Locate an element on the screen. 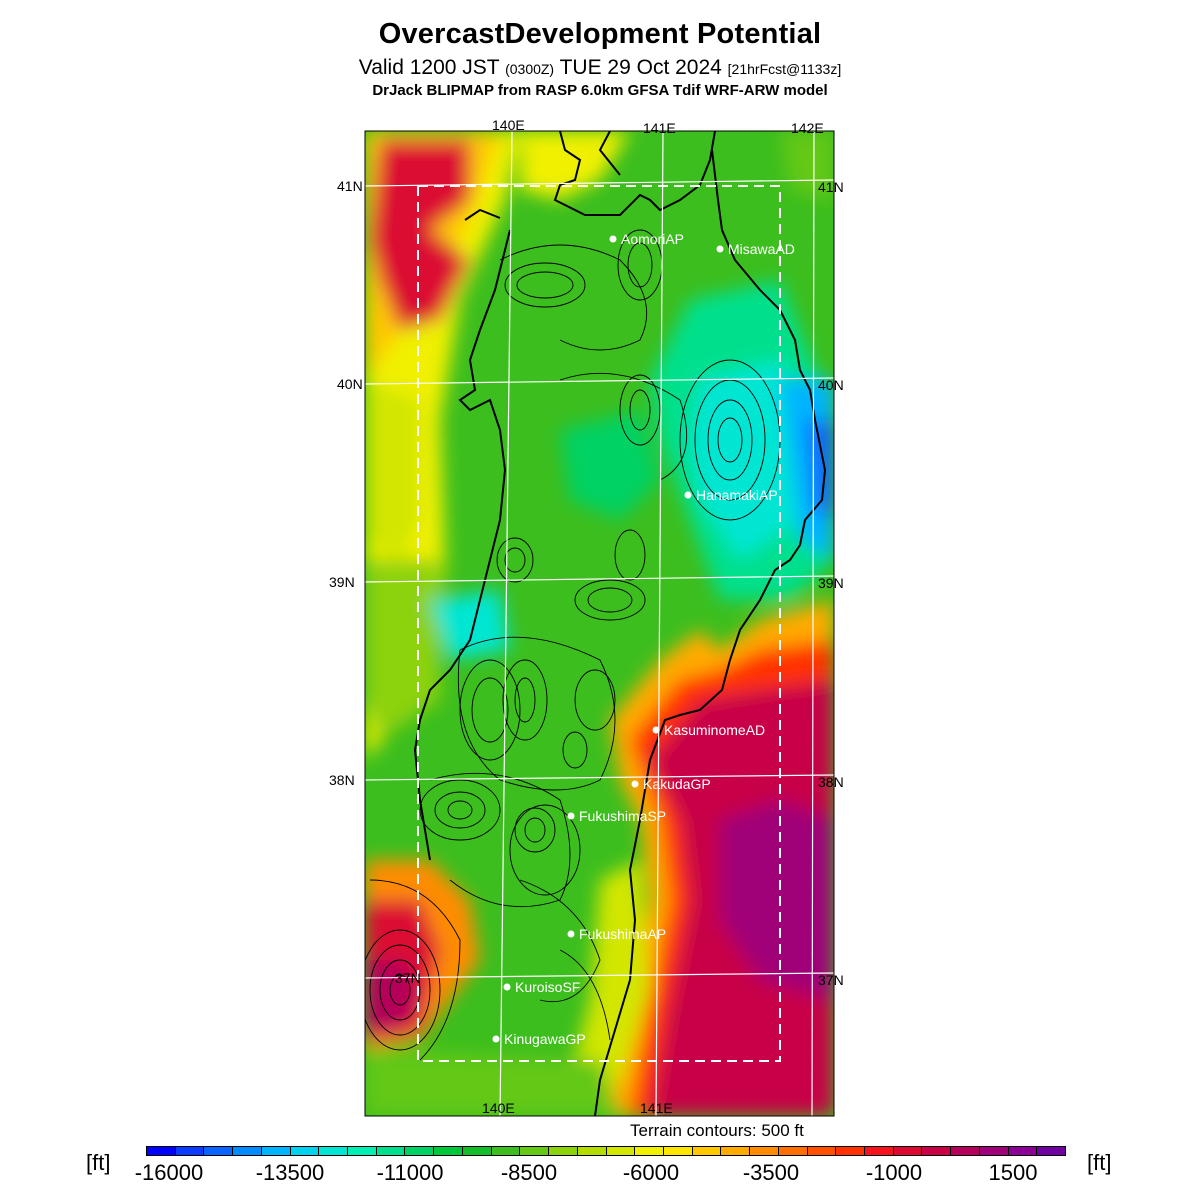 The image size is (1200, 1200). terrain-contour-note: Terrain contours: 500 ft is located at coordinates (717, 1130).